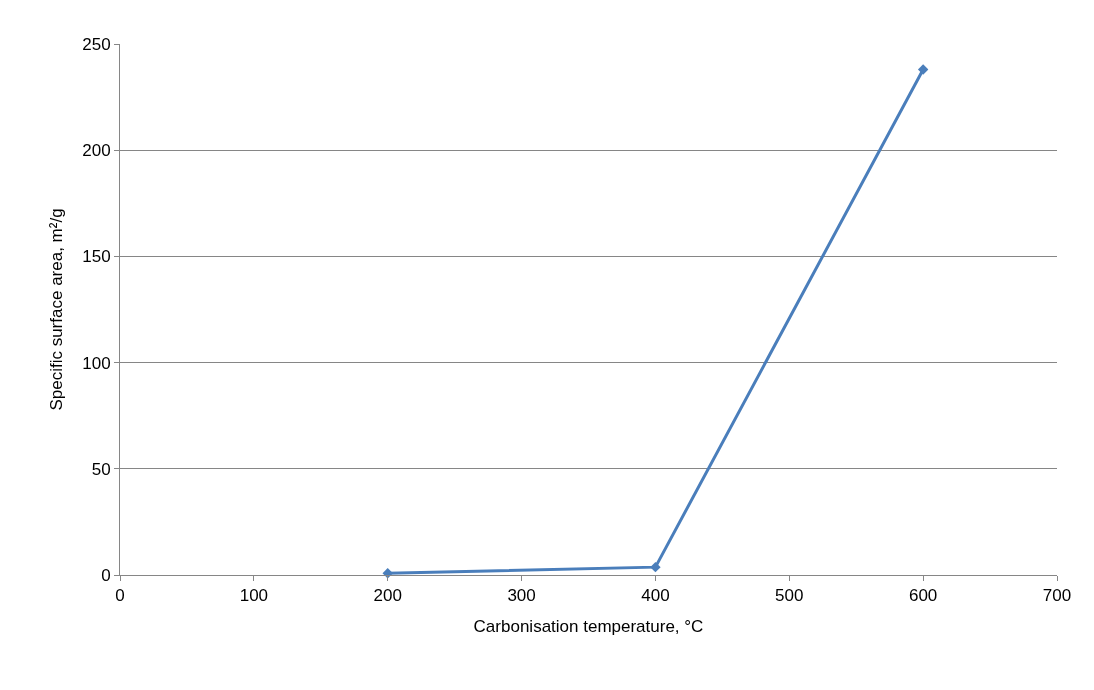  Describe the element at coordinates (588, 626) in the screenshot. I see `x-axis-title: Carbonisation temperature, °C` at that location.